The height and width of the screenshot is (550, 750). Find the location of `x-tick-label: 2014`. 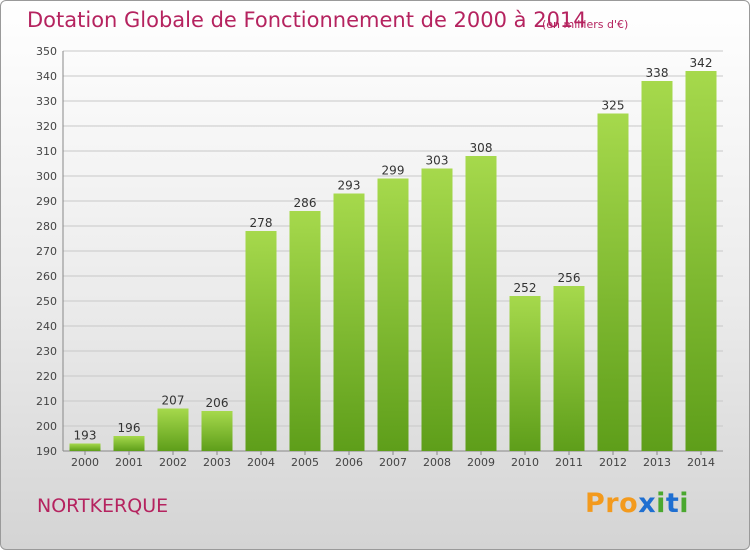

x-tick-label: 2014 is located at coordinates (701, 462).